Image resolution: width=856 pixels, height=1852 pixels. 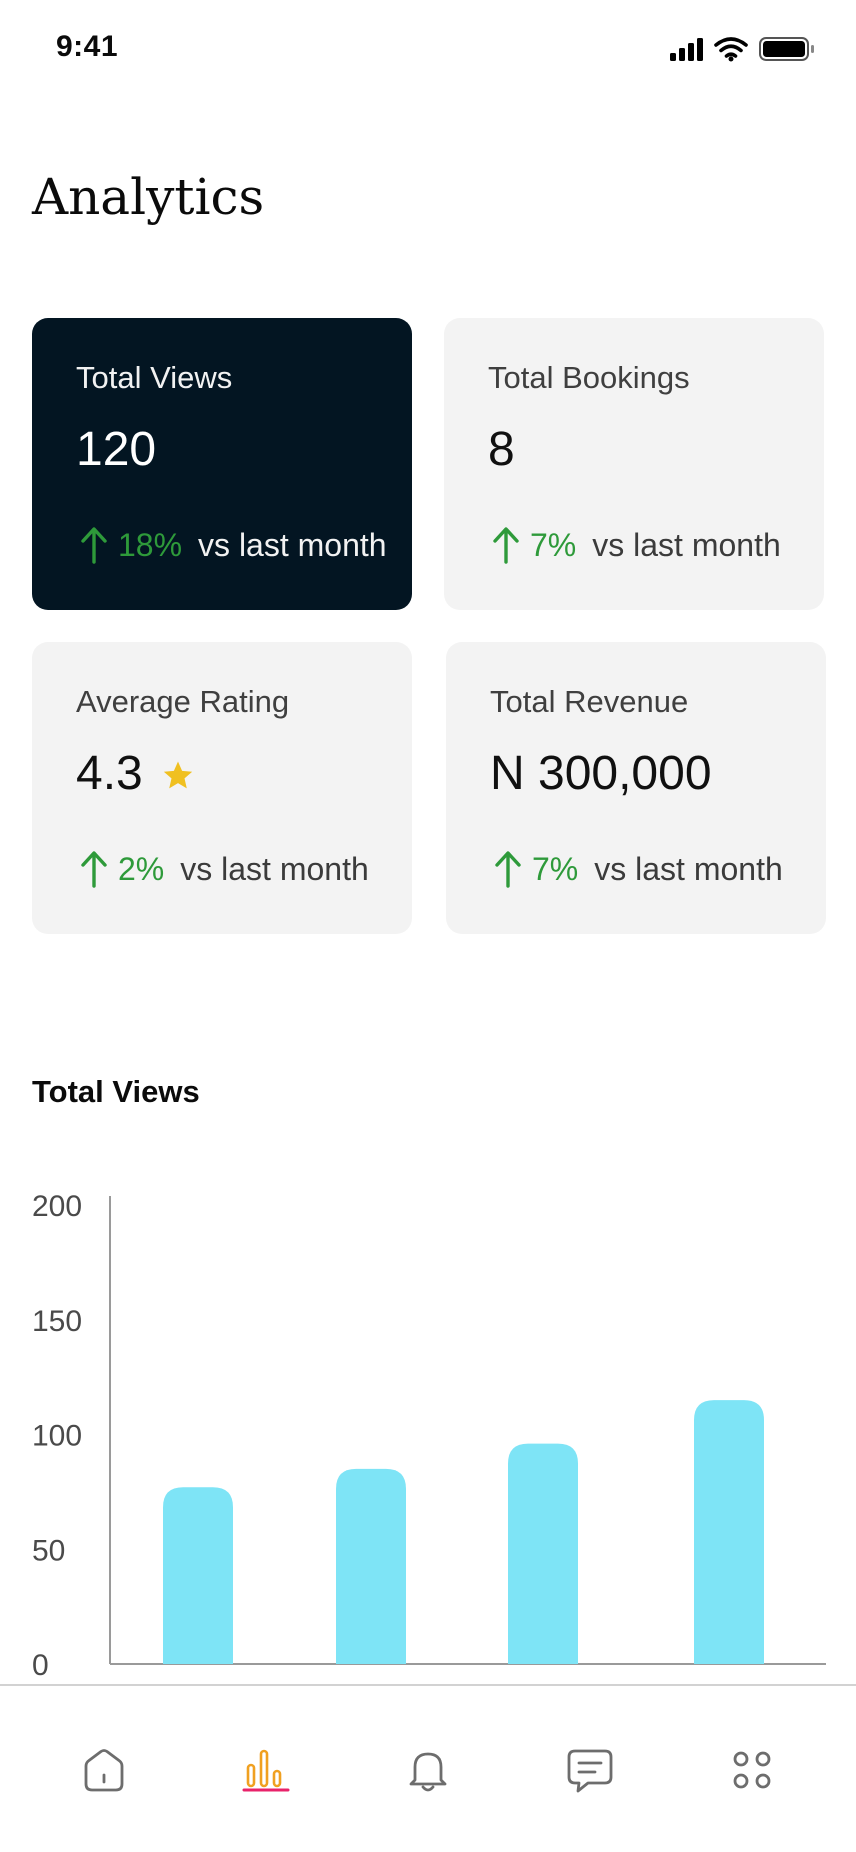 What do you see at coordinates (48, 1550) in the screenshot?
I see `y-tick-label: 50` at bounding box center [48, 1550].